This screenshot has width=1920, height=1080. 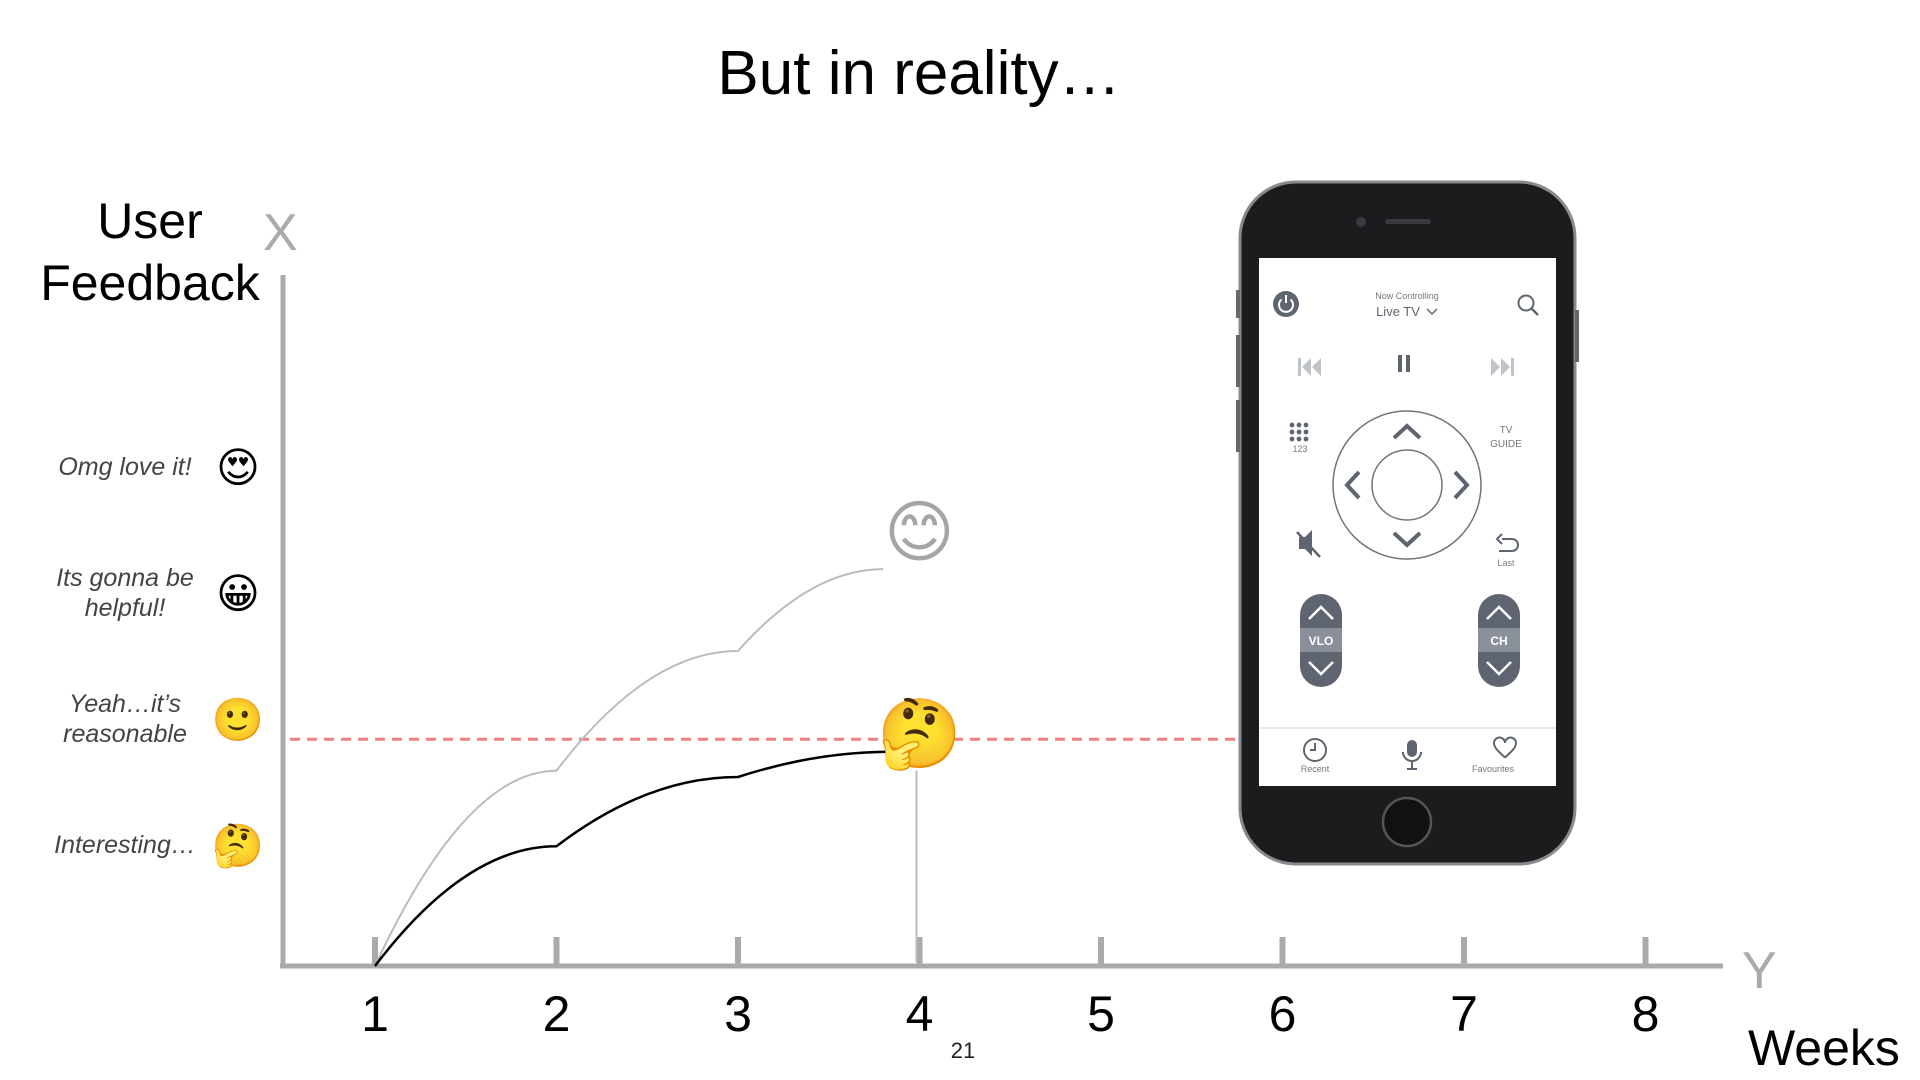 I want to click on front-camera-icon, so click(x=1361, y=222).